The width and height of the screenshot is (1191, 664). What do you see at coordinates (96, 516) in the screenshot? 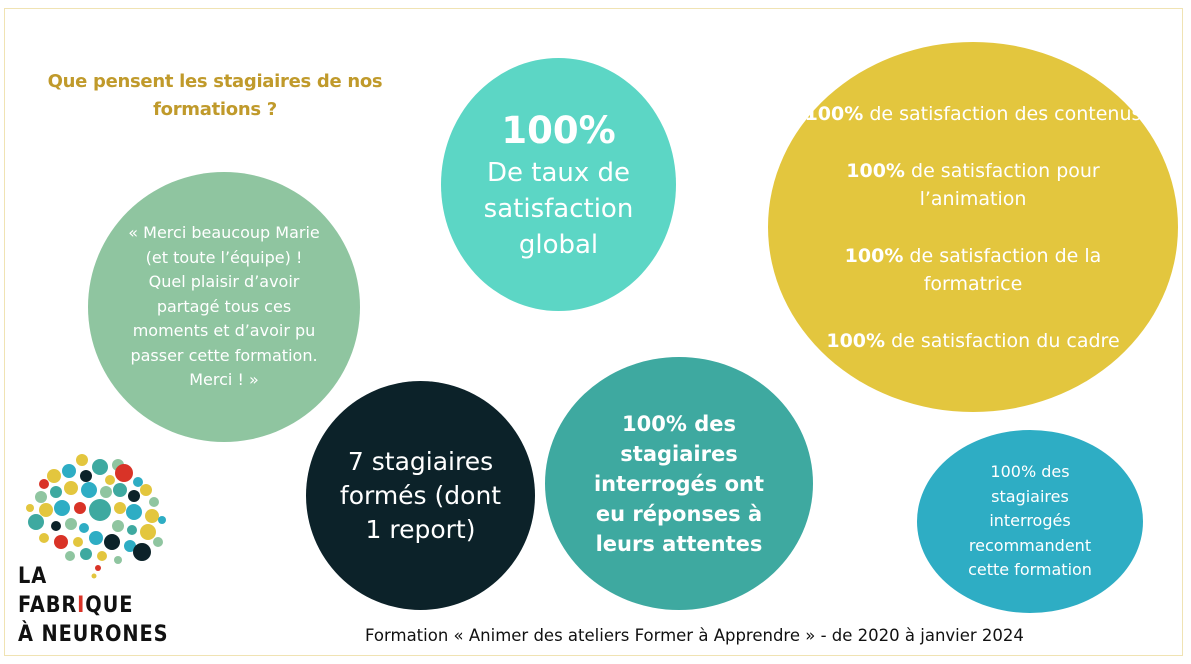
I see `brain-logo-icon` at bounding box center [96, 516].